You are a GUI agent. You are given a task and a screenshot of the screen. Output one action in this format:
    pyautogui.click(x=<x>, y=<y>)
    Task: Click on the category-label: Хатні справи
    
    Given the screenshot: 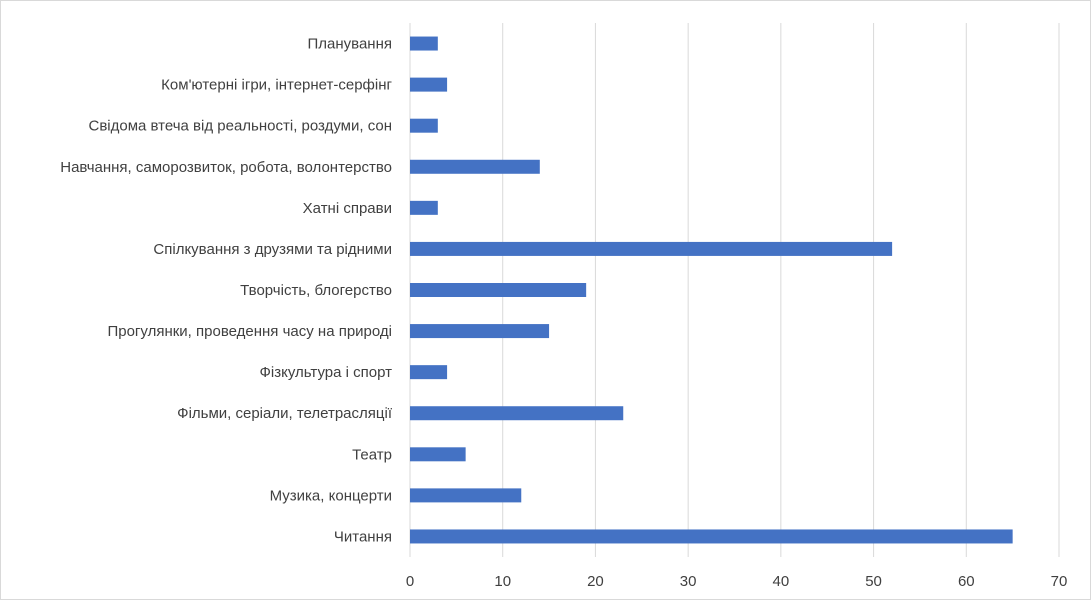 What is the action you would take?
    pyautogui.click(x=347, y=208)
    